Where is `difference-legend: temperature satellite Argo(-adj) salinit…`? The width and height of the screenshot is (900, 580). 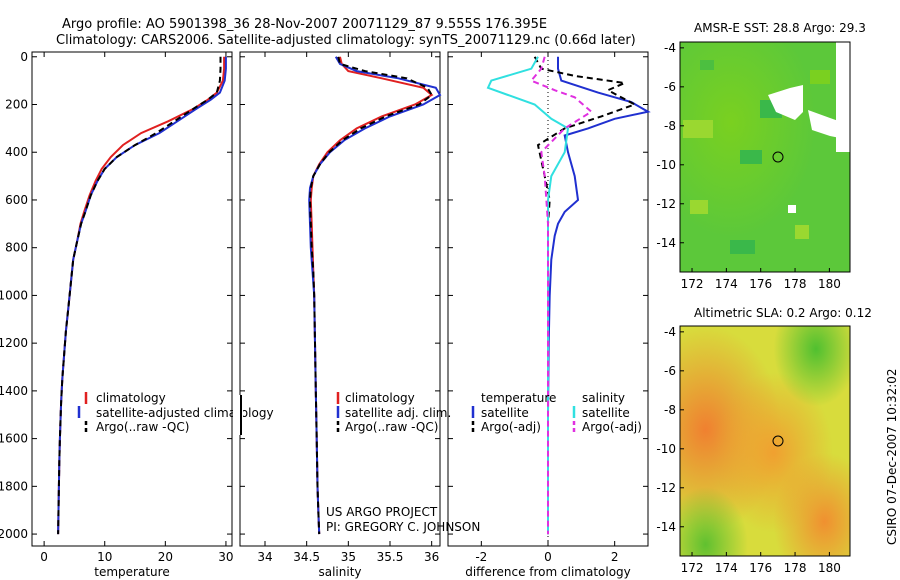
difference-legend: temperature satellite Argo(-adj) salinit… is located at coordinates (556, 412).